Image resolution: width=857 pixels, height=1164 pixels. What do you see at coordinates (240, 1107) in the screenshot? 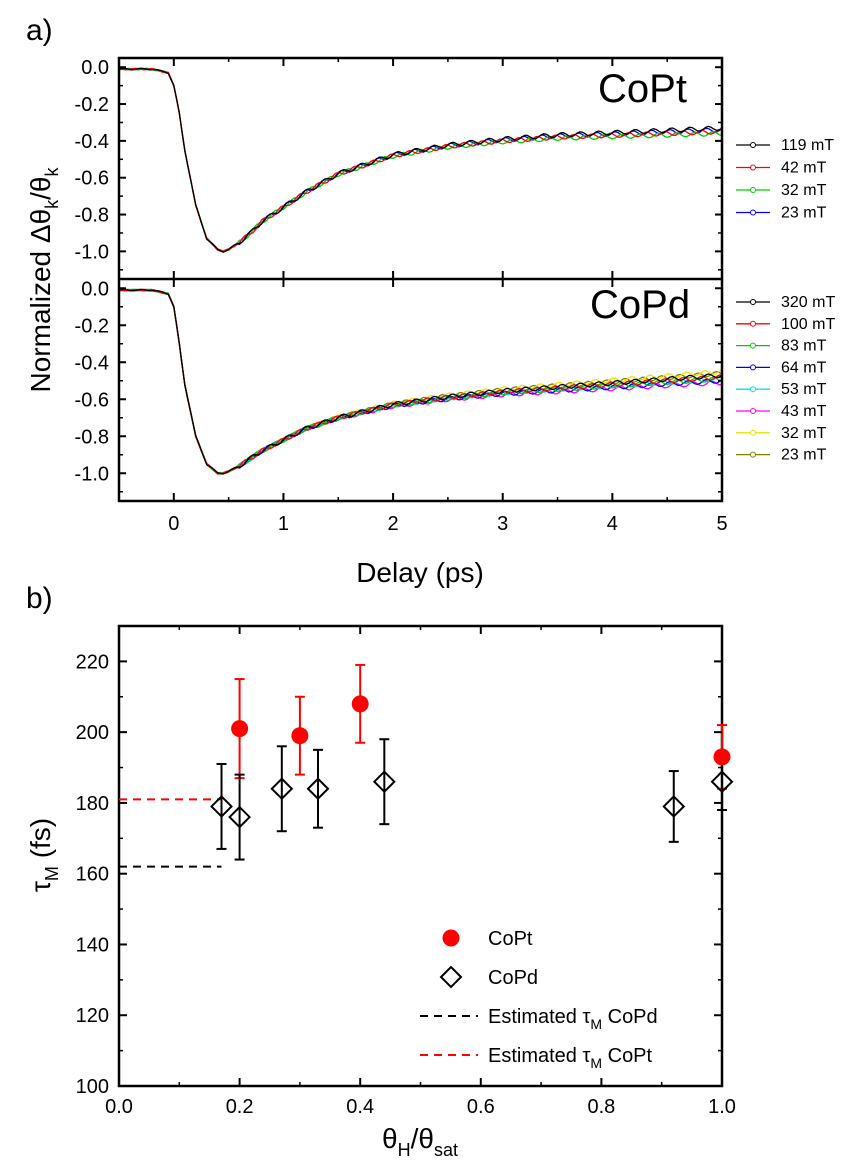
I see `x-tick-label: 0.2` at bounding box center [240, 1107].